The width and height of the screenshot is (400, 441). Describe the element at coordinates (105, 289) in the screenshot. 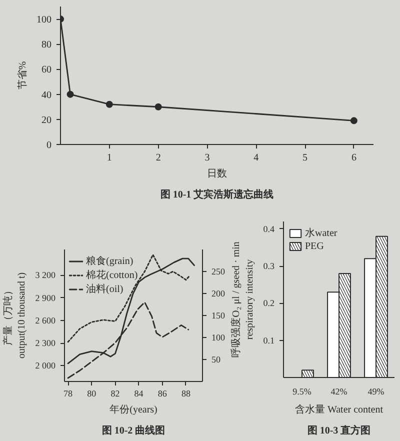

I see `legend-label: 油料(oil)` at that location.